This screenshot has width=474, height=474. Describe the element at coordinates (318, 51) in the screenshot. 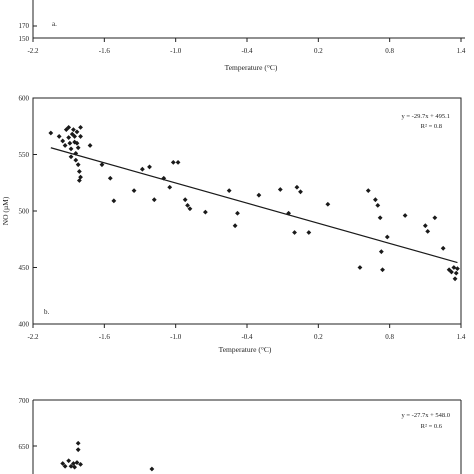

I see `panel-a-xtick-label: 0.2` at that location.